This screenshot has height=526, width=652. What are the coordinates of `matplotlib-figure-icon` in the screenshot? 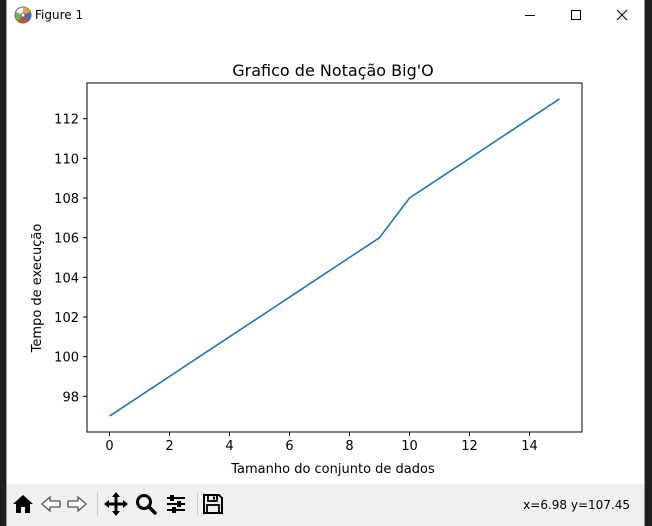 It's located at (23, 15).